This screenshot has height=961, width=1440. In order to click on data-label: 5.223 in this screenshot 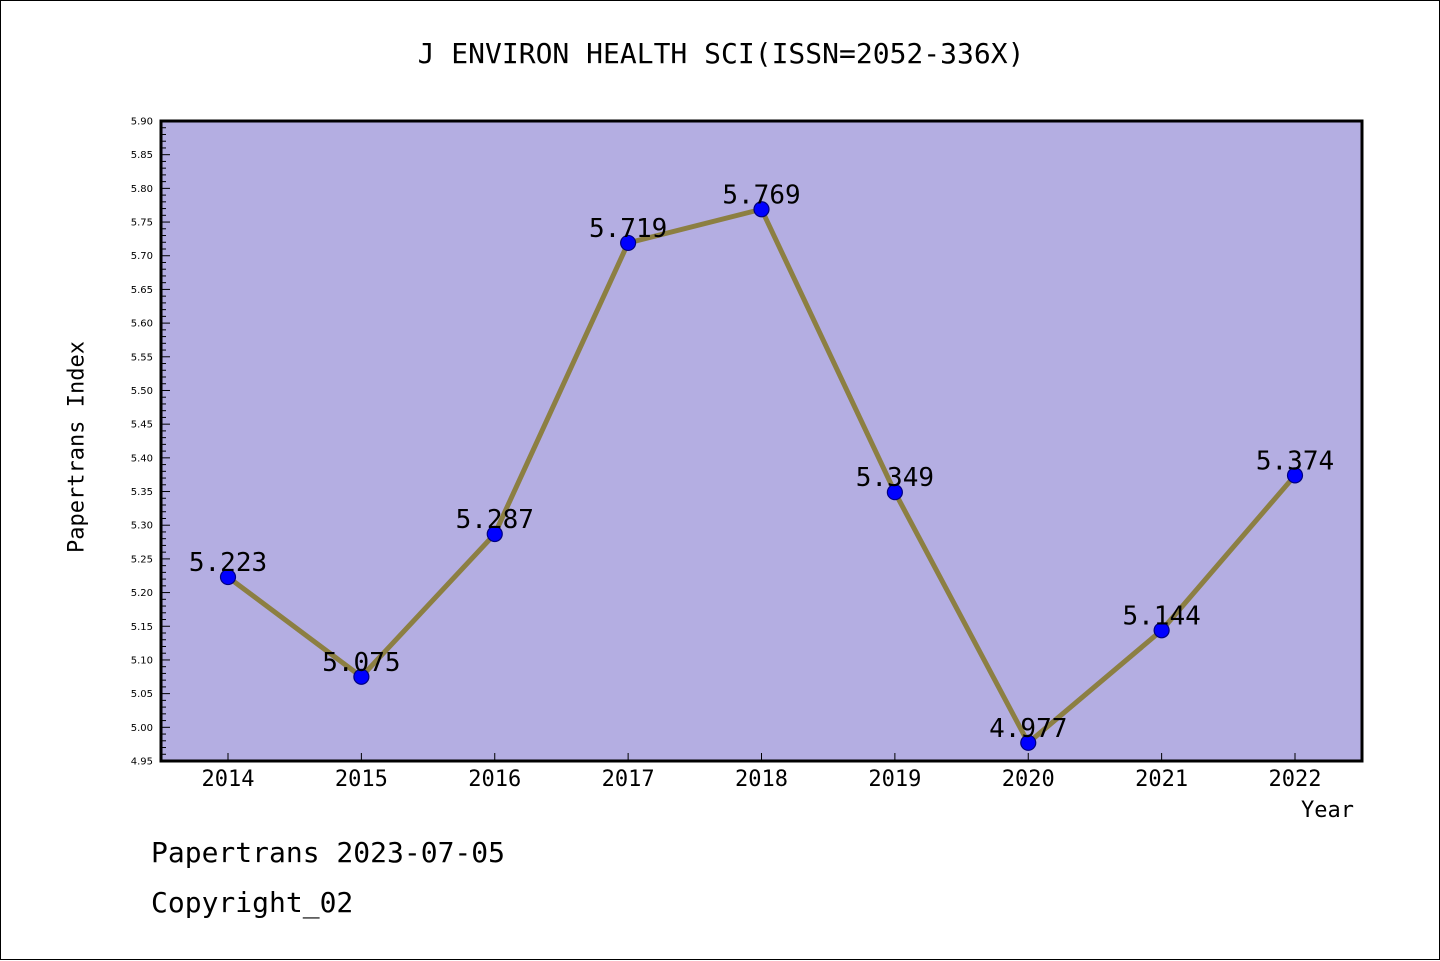, I will do `click(228, 563)`.